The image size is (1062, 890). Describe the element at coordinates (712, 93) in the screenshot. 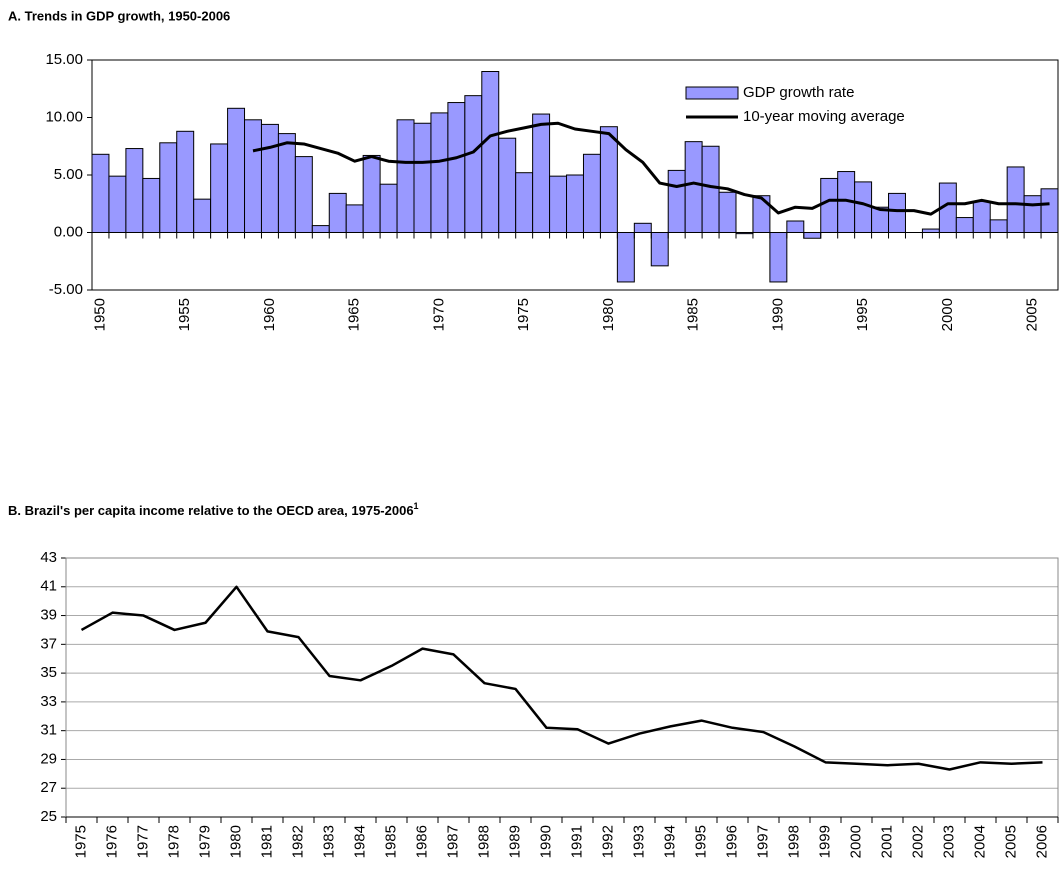

I see `legend-swatch` at that location.